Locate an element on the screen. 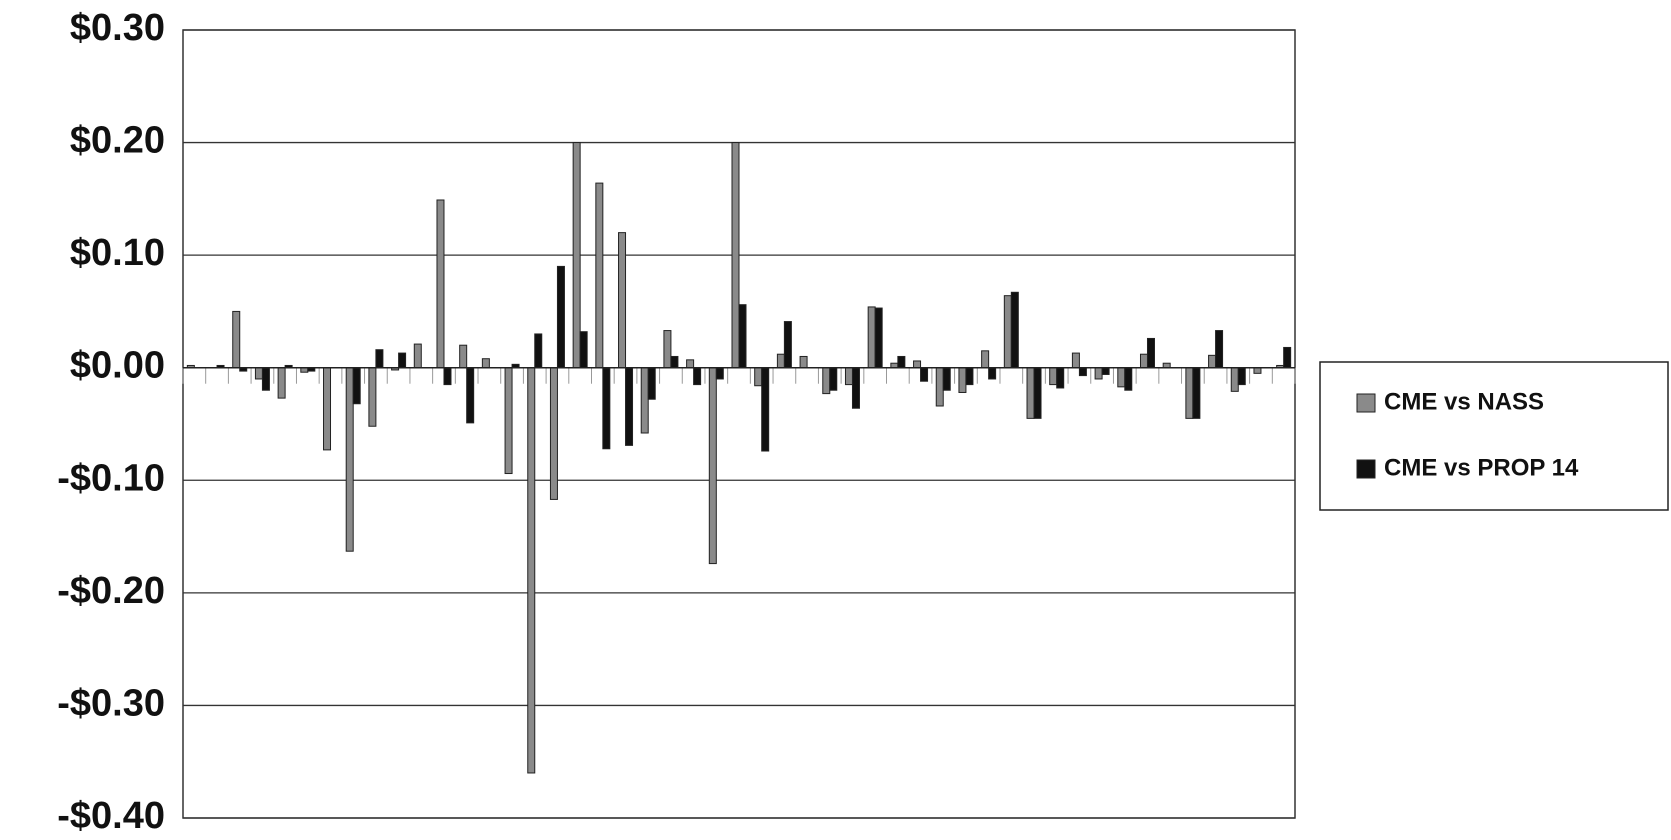 Image resolution: width=1671 pixels, height=840 pixels. y-tick-label: $0.30 is located at coordinates (117, 28).